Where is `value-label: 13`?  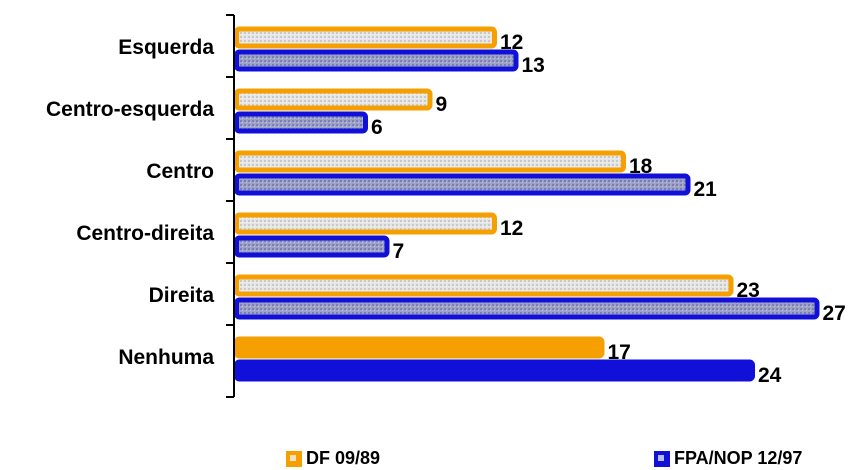
value-label: 13 is located at coordinates (533, 65).